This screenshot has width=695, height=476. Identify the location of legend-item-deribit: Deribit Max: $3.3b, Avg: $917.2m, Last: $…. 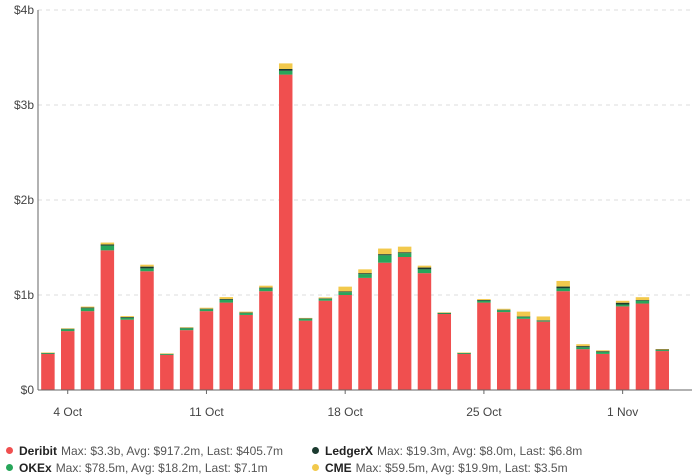
(144, 451).